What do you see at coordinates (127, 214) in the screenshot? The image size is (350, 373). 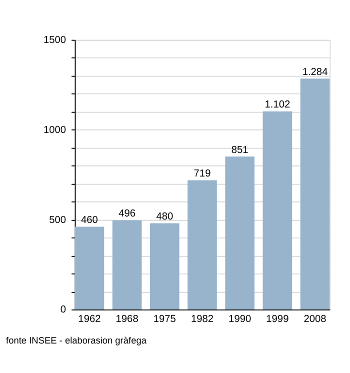 I see `data-label: 496` at bounding box center [127, 214].